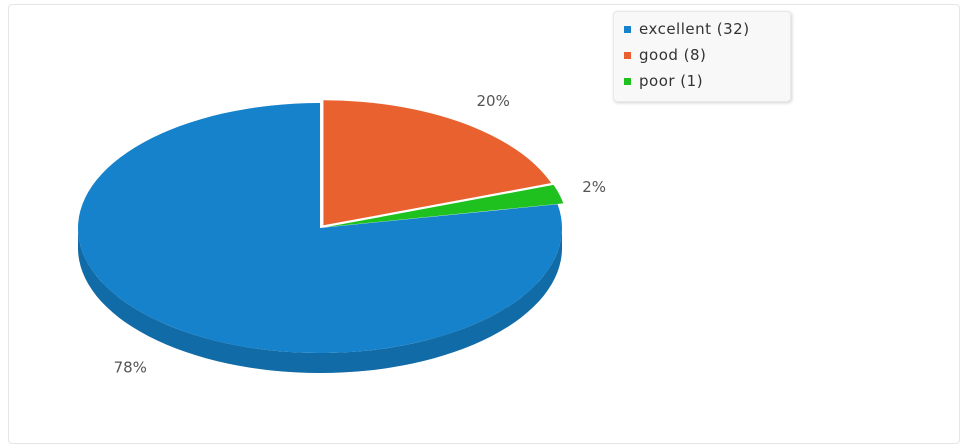 Image resolution: width=968 pixels, height=448 pixels. What do you see at coordinates (437, 163) in the screenshot?
I see `pie-slice-good` at bounding box center [437, 163].